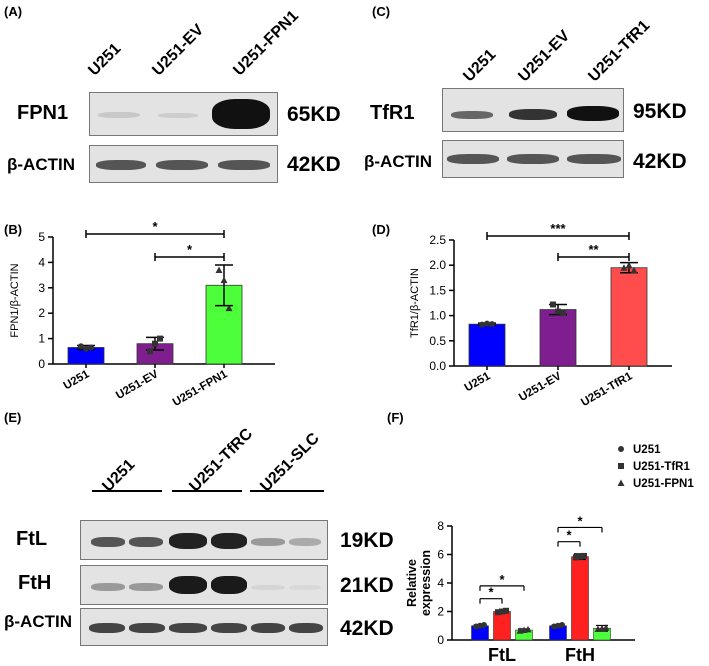 The height and width of the screenshot is (666, 709). Describe the element at coordinates (395, 417) in the screenshot. I see `panel-label-f: (F)` at that location.